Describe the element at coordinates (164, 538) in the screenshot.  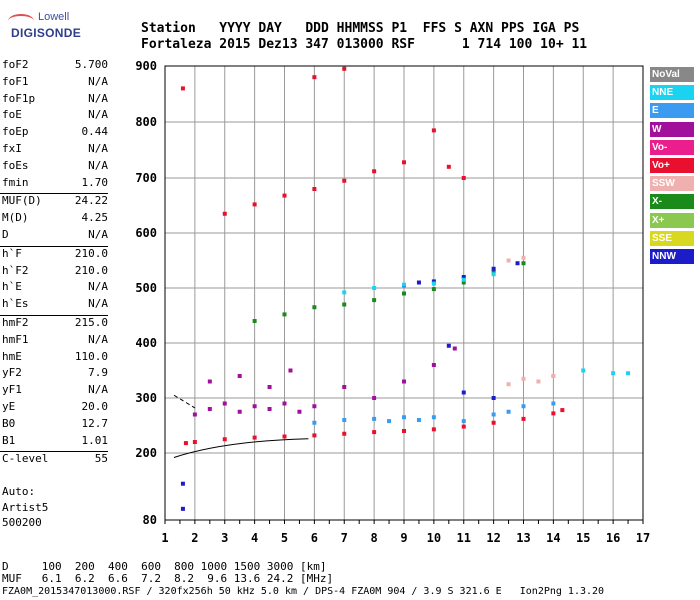
I see `x-tick-label: 1` at that location.